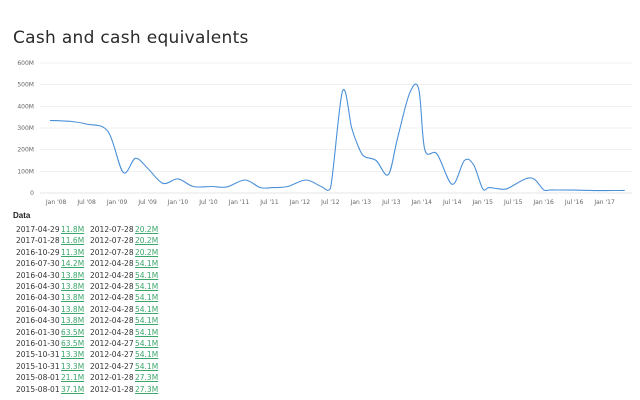 The height and width of the screenshot is (400, 640). I want to click on table-row: 2015-10-31 13.3M 2012-04-27 54.1M, so click(90, 366).